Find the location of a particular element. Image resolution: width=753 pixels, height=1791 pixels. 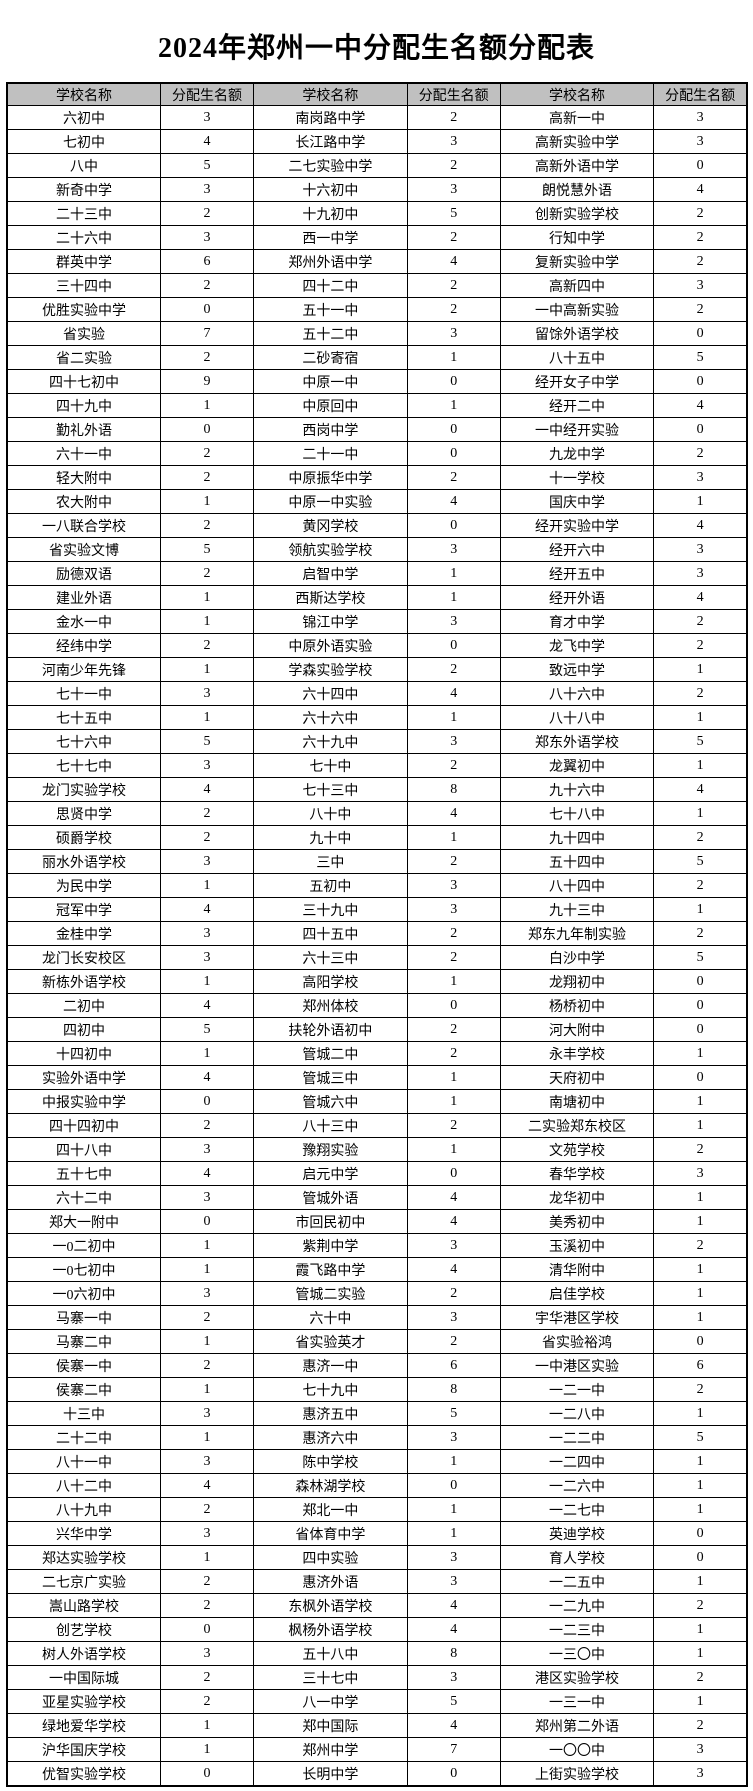

school-name-cell: 复新实验中学 is located at coordinates (577, 261).